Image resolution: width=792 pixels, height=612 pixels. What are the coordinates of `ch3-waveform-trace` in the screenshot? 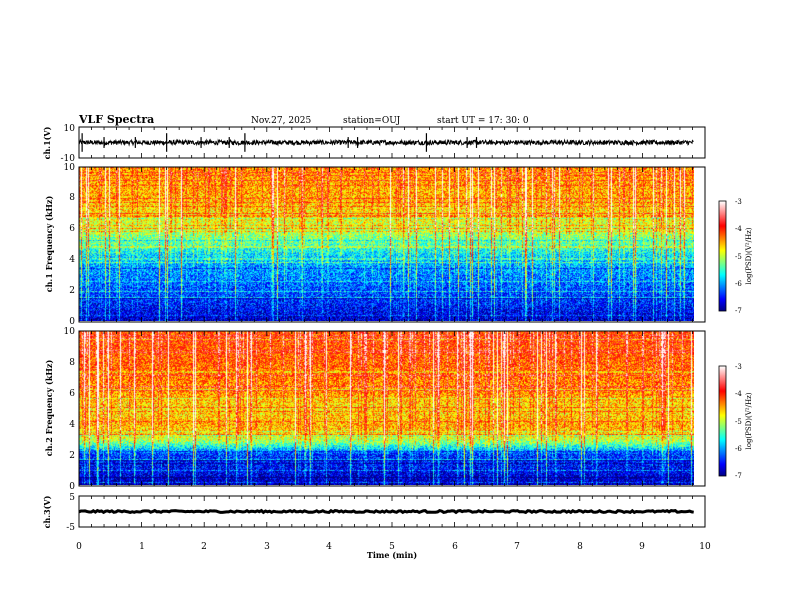 It's located at (386, 511).